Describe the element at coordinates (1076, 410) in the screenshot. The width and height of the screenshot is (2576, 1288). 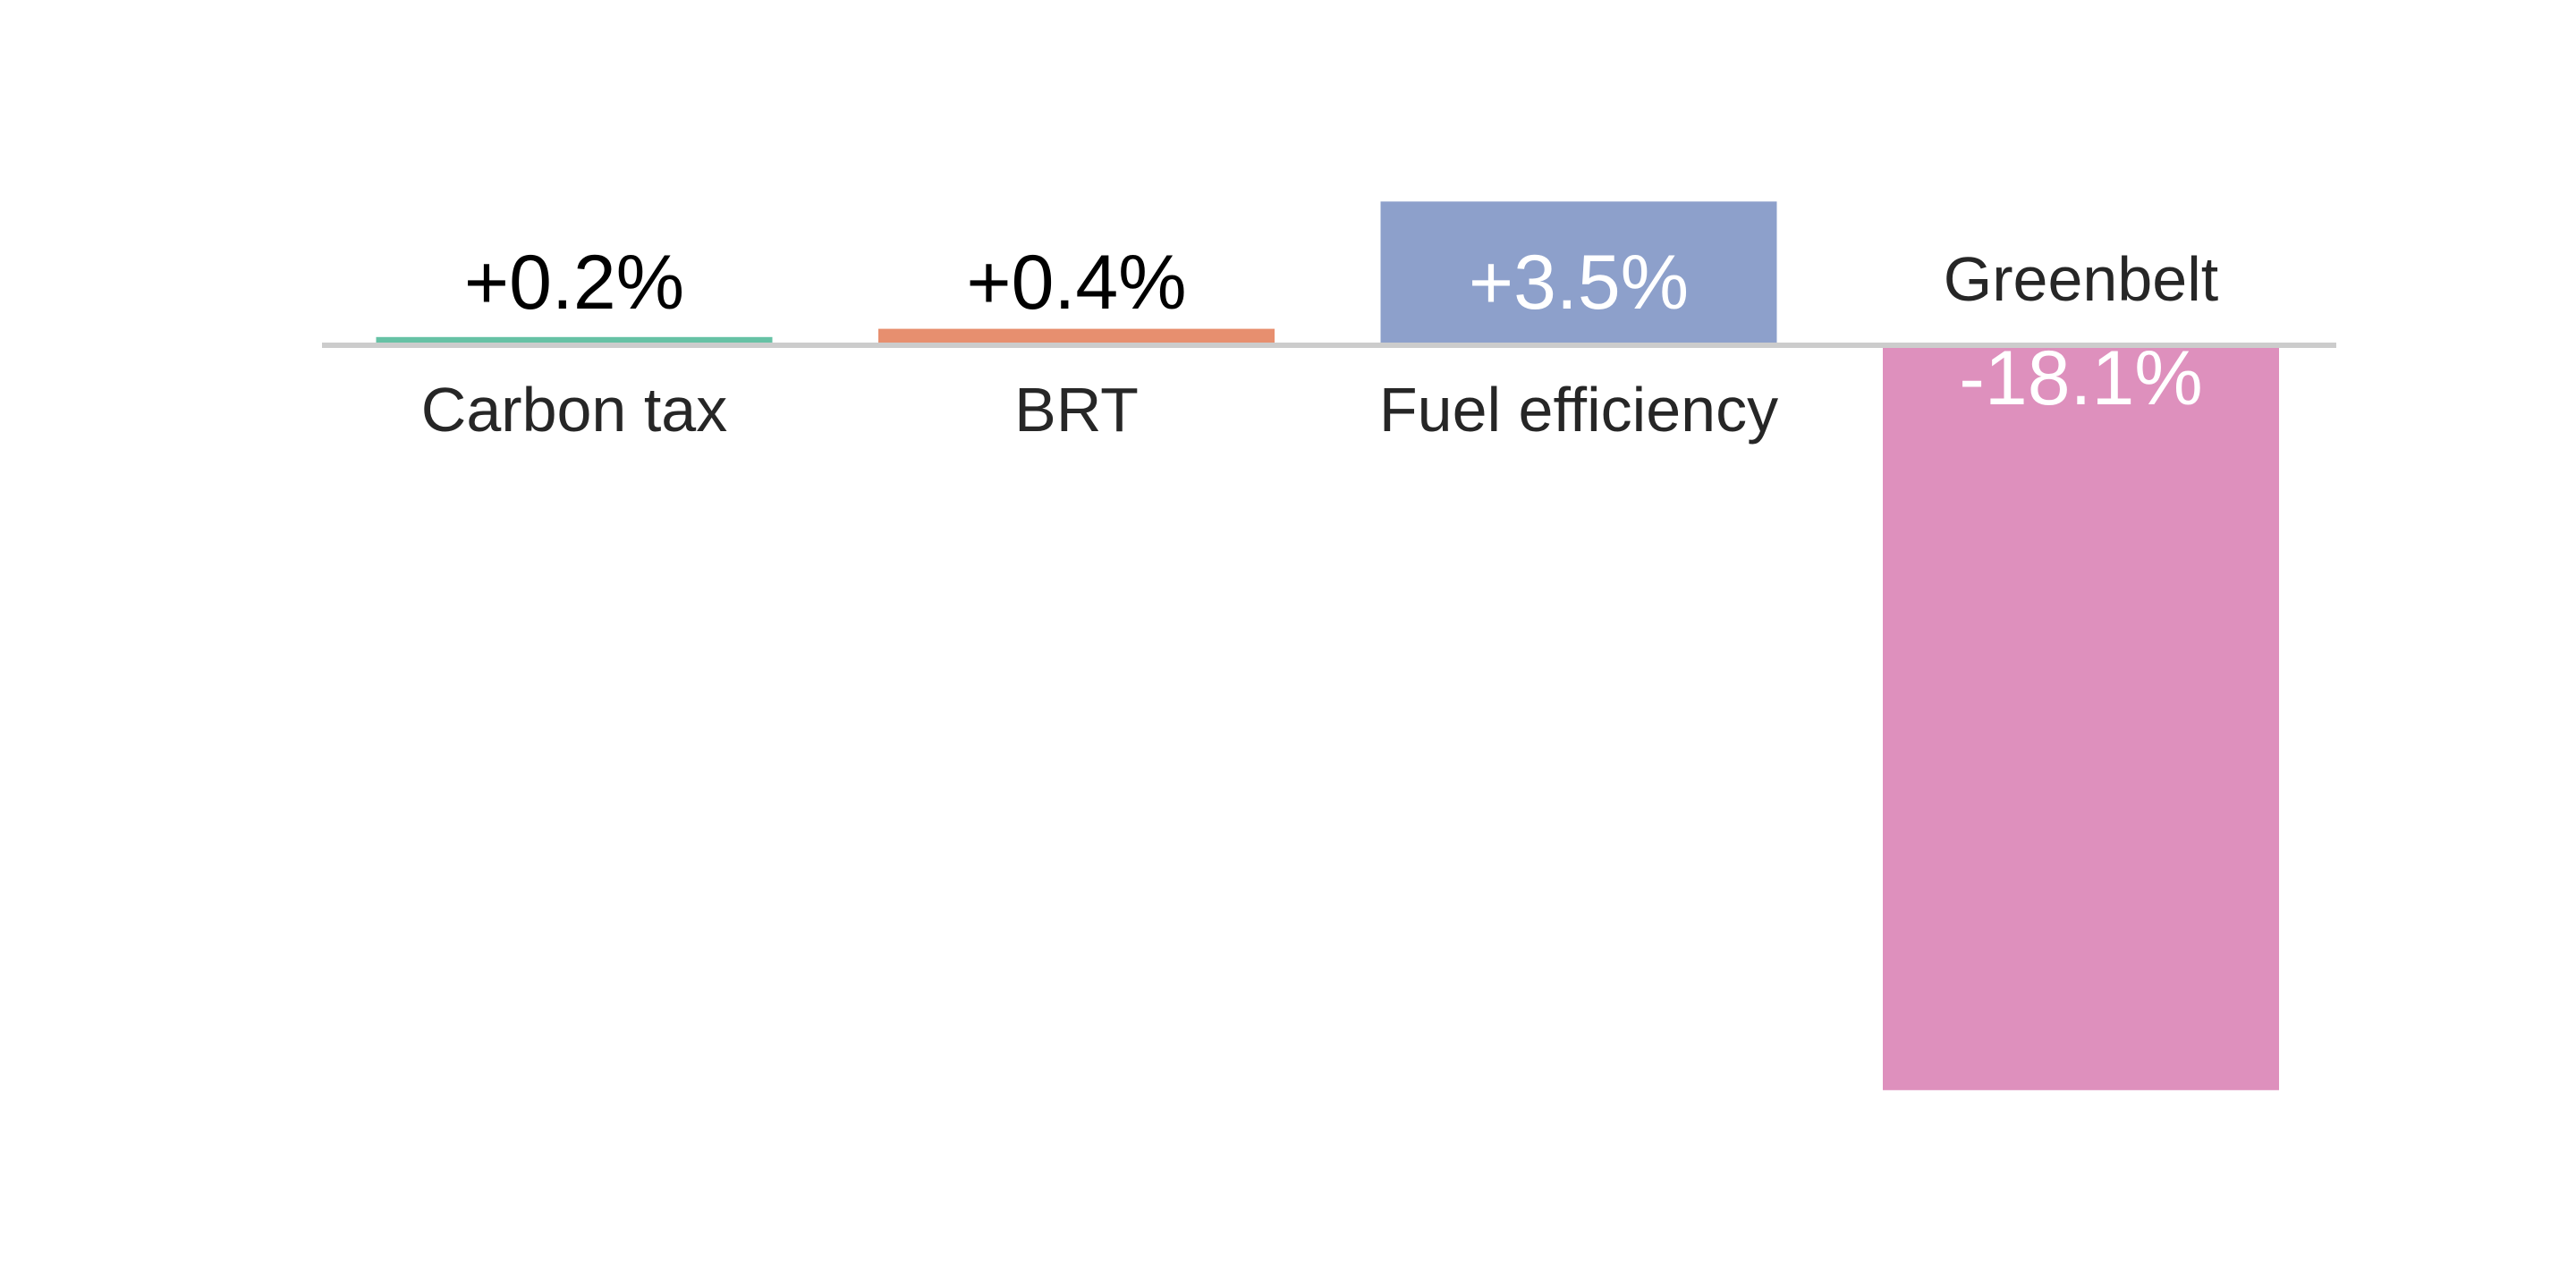
I see `category-label-brt: BRT` at that location.